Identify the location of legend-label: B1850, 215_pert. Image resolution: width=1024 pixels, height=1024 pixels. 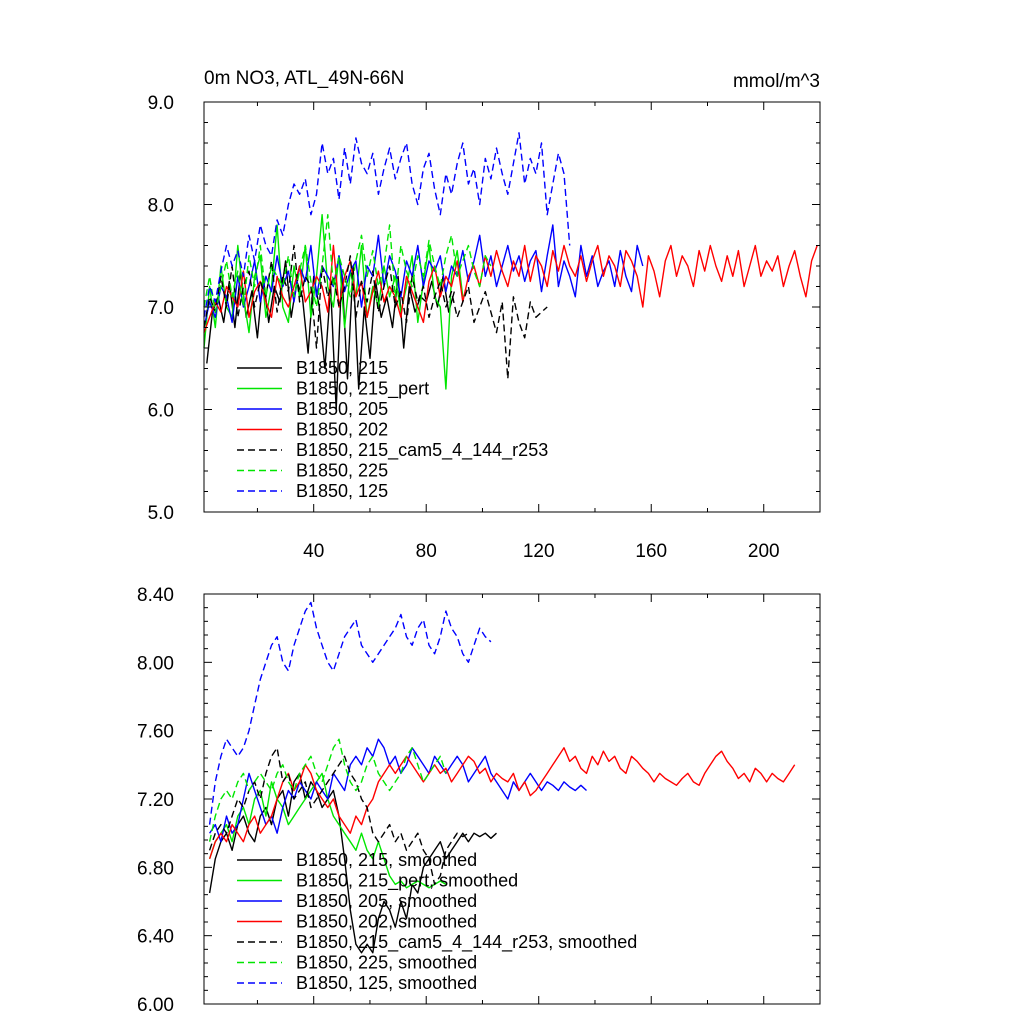
(362, 389).